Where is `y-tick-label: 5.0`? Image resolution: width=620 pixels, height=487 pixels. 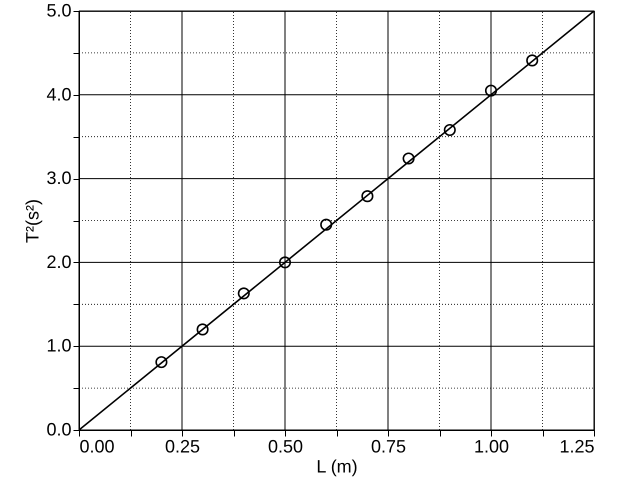 y-tick-label: 5.0 is located at coordinates (59, 10).